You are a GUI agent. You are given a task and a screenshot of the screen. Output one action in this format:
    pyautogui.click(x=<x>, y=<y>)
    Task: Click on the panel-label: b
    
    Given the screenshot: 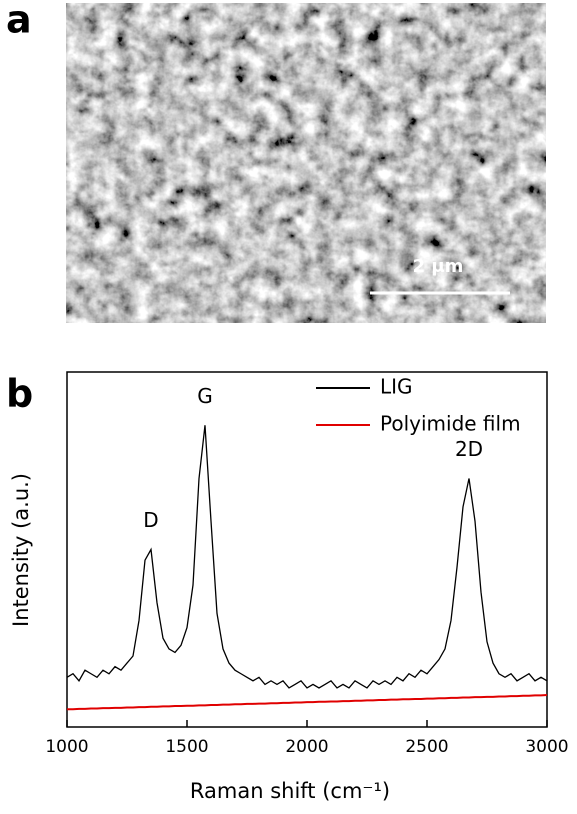 What is the action you would take?
    pyautogui.click(x=19, y=394)
    